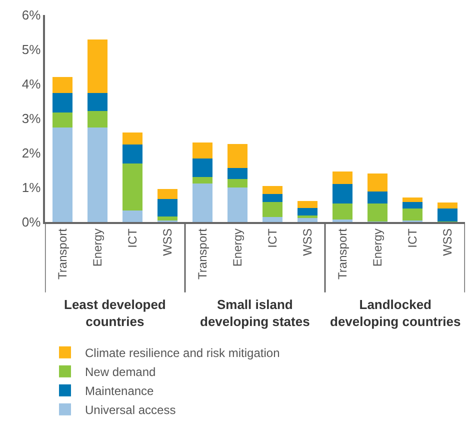  What do you see at coordinates (130, 410) in the screenshot?
I see `legend-label: Universal access` at bounding box center [130, 410].